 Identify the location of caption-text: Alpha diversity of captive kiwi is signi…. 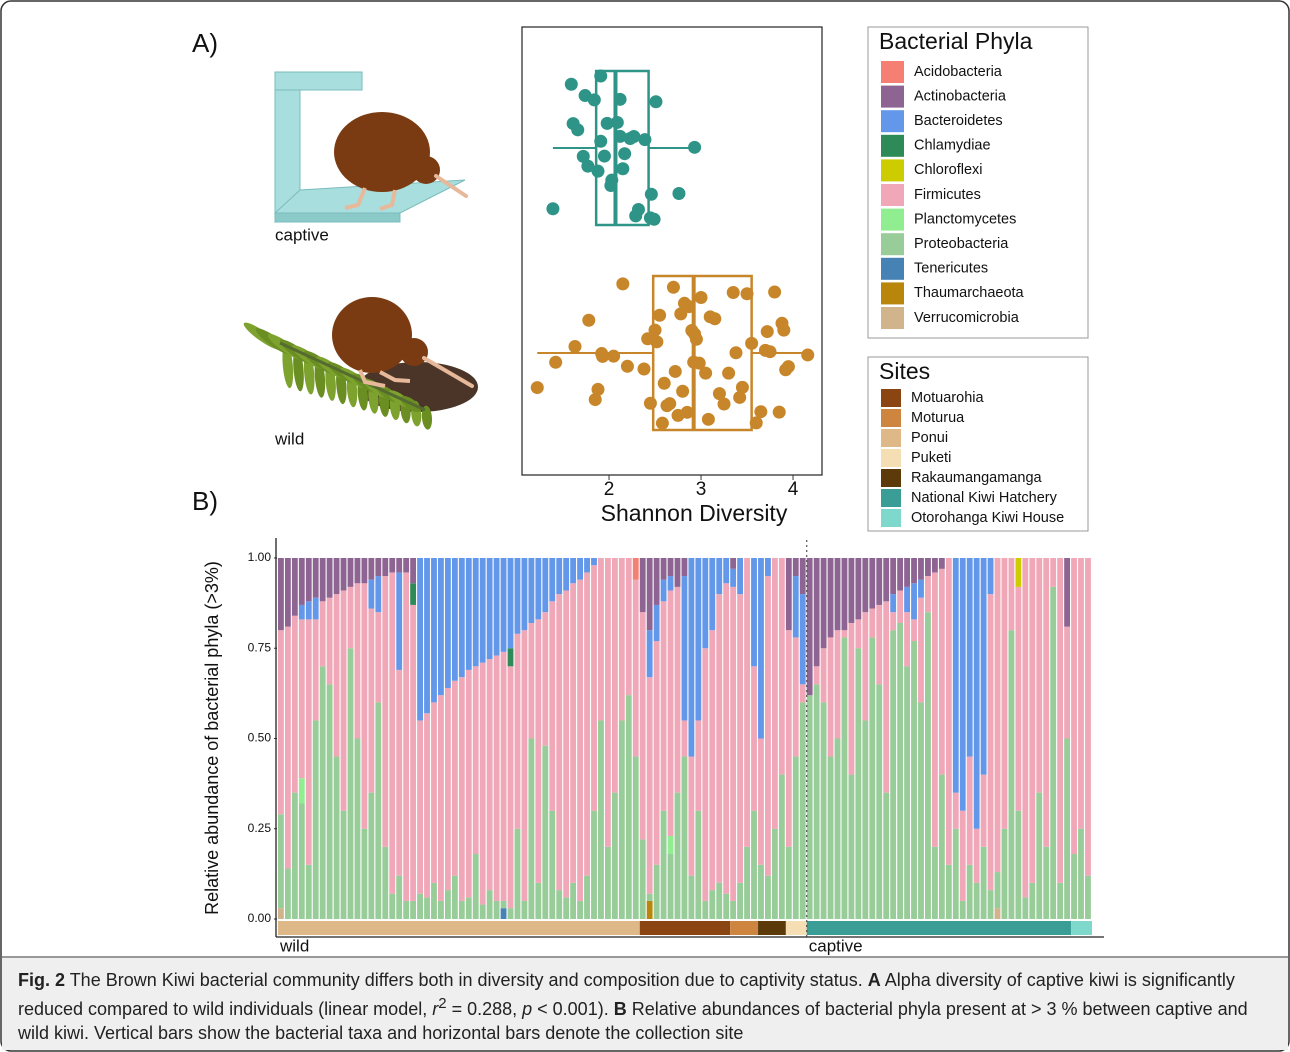
(626, 994).